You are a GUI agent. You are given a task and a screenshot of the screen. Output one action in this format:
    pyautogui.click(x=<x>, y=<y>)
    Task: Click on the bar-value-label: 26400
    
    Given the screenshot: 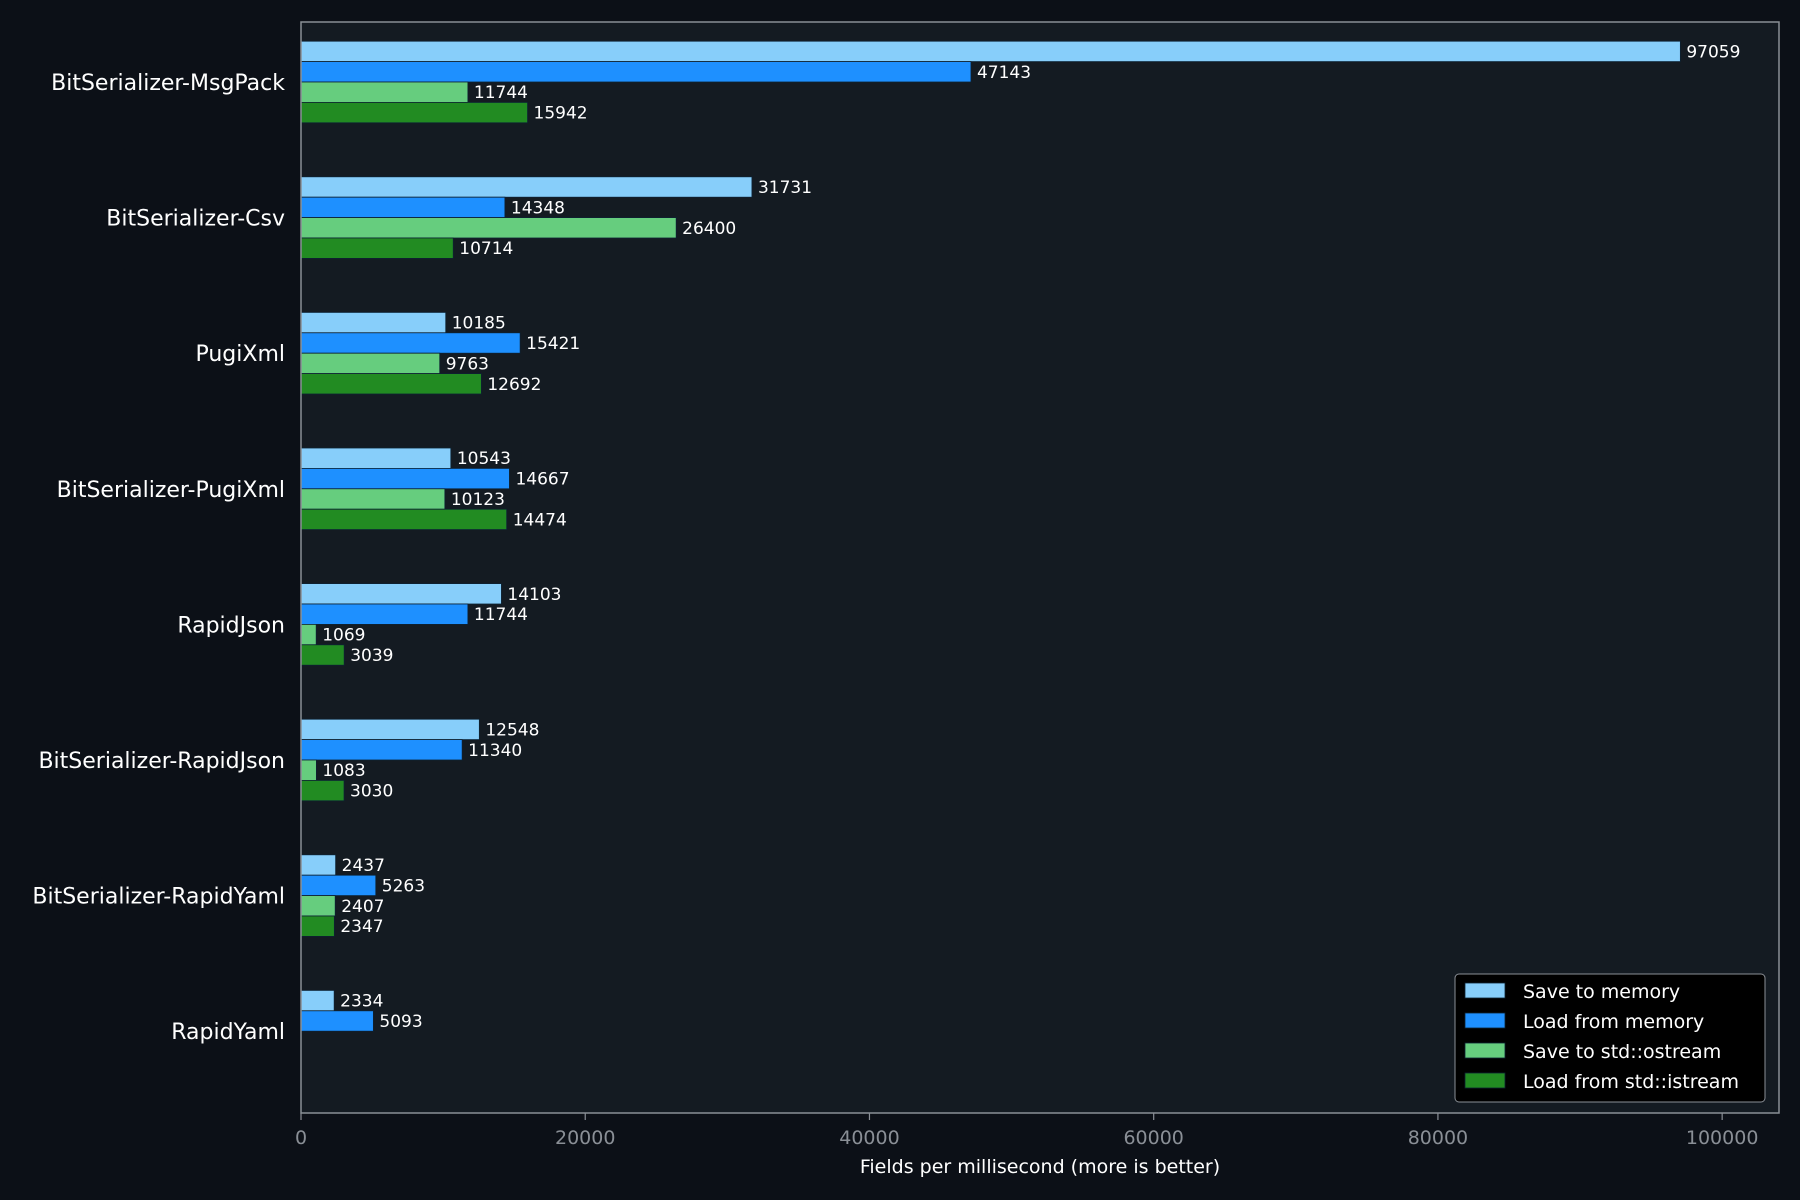 What is the action you would take?
    pyautogui.click(x=709, y=229)
    